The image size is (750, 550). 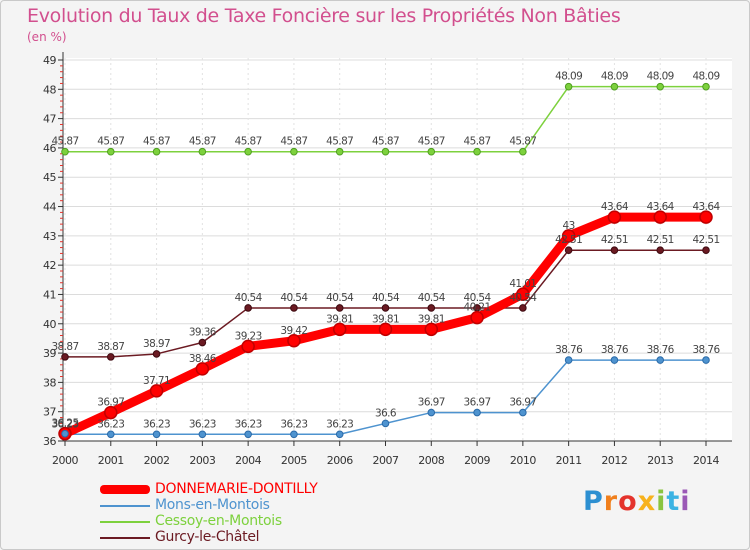 What do you see at coordinates (523, 460) in the screenshot?
I see `x-tick-label: 2010` at bounding box center [523, 460].